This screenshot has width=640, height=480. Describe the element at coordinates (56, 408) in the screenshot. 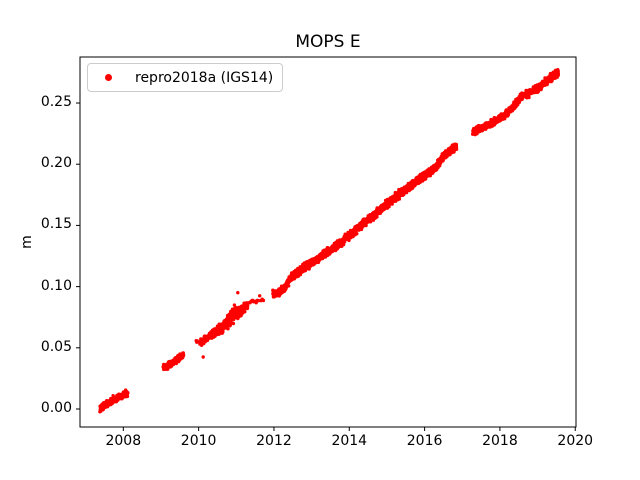

I see `y-tick-label: 0.00` at that location.